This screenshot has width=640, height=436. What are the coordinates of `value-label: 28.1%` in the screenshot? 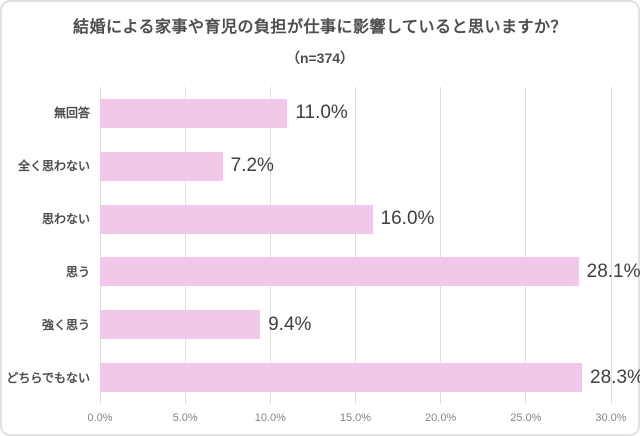 It's located at (613, 271).